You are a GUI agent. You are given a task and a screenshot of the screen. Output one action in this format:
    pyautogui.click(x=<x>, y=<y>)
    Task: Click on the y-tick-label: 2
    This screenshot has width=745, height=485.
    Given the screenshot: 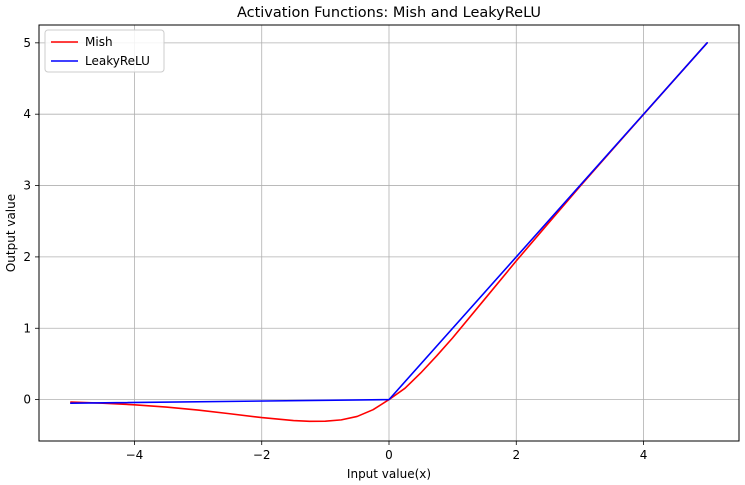 What is the action you would take?
    pyautogui.click(x=27, y=257)
    